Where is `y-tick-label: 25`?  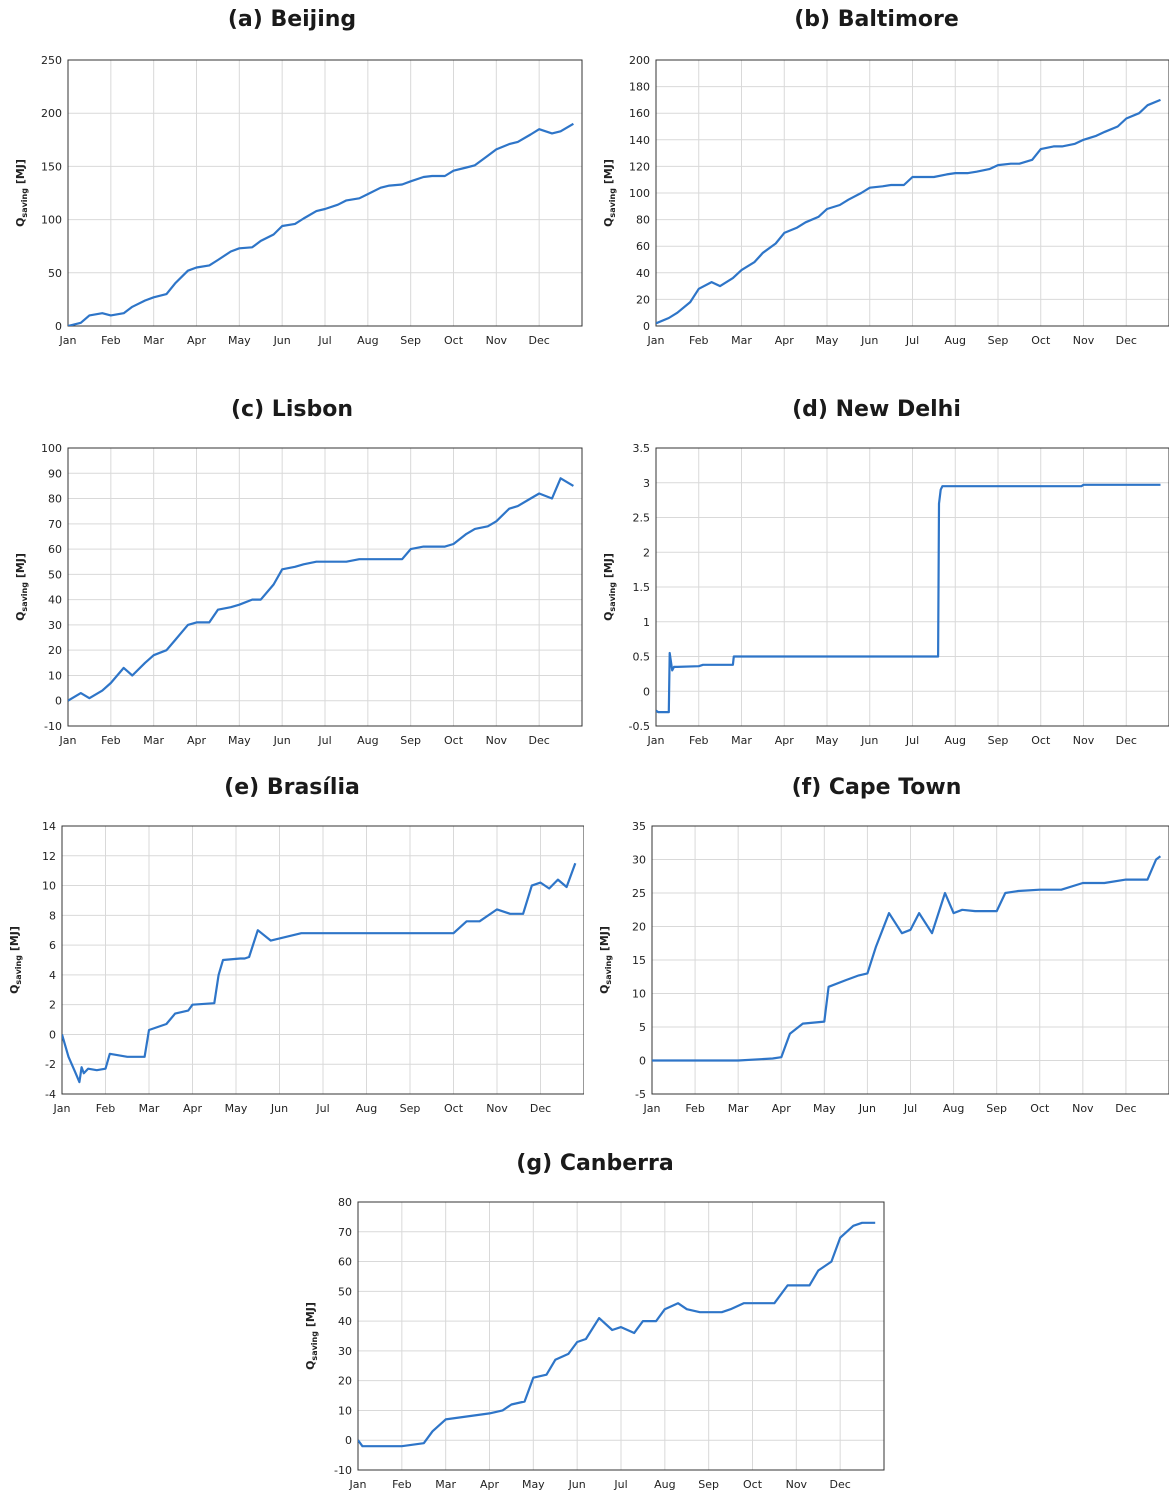
y-tick-label: 25 is located at coordinates (639, 893).